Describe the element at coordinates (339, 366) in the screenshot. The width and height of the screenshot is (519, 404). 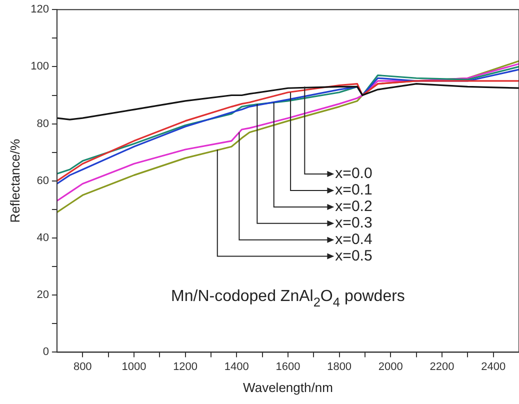
I see `x-tick-label: 1800` at that location.